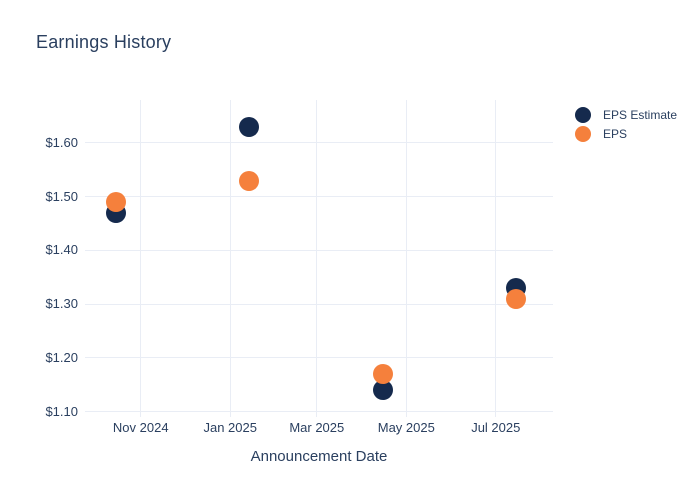 The height and width of the screenshot is (500, 700). Describe the element at coordinates (61, 411) in the screenshot. I see `y-tick-label: $1.10` at that location.